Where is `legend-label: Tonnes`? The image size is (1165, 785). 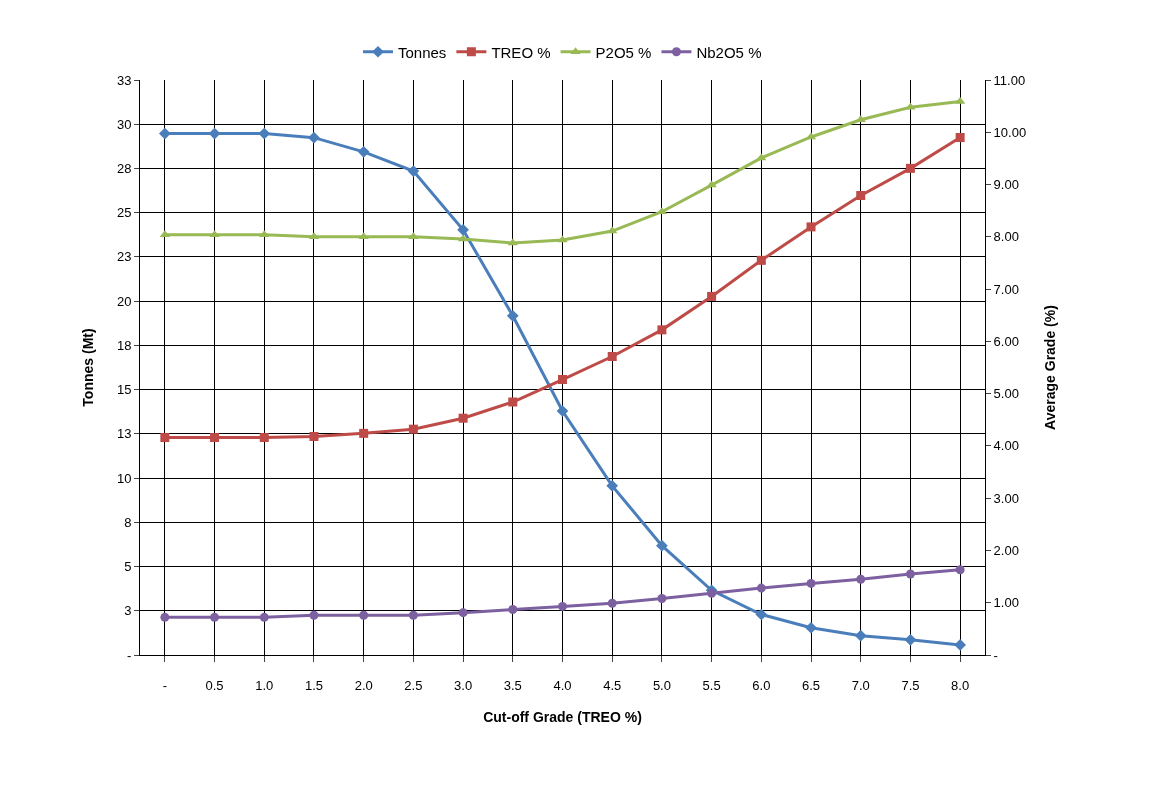 legend-label: Tonnes is located at coordinates (422, 52).